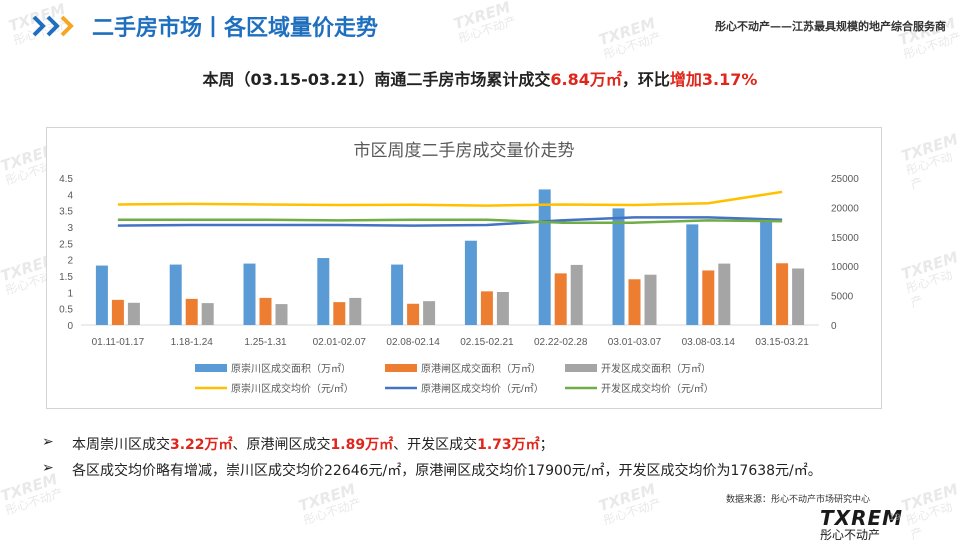 Image resolution: width=960 pixels, height=543 pixels. I want to click on y-left-tick-label: 1, so click(70, 293).